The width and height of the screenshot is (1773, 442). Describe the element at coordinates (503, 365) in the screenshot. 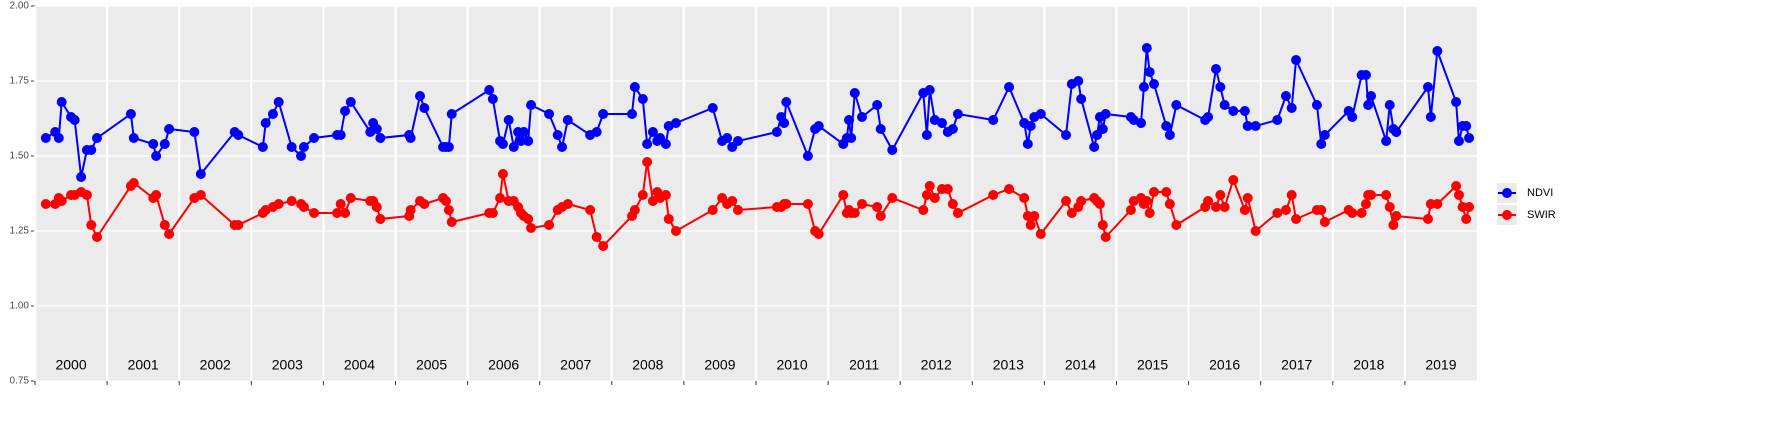

I see `x-tick-label: 2006` at that location.